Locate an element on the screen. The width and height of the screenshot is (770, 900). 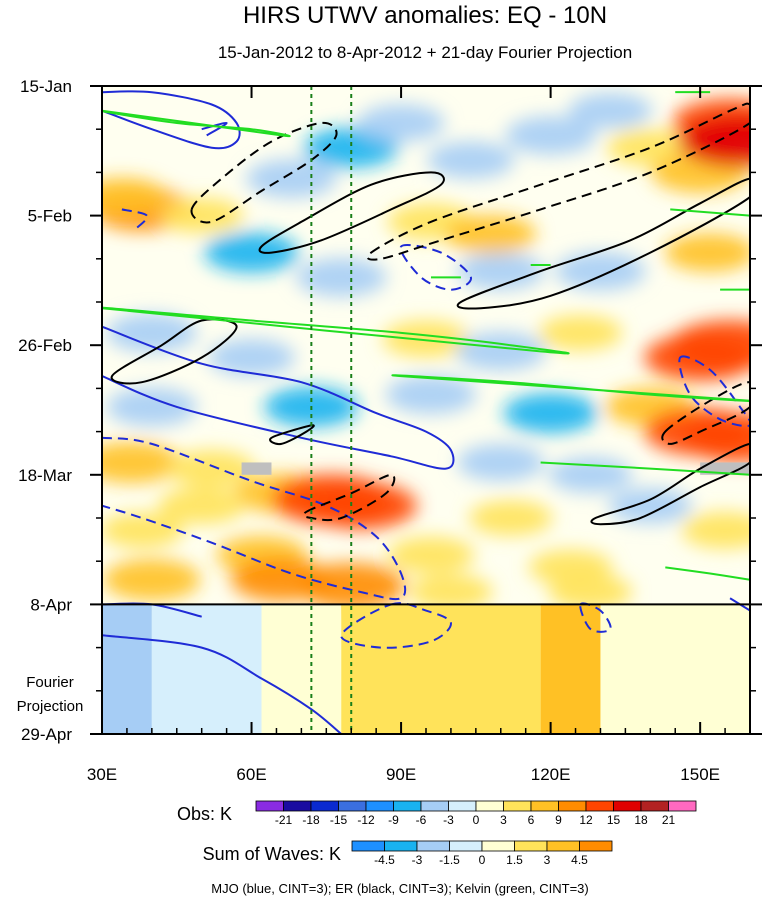
obs-colorbar-label-5: -6 is located at coordinates (421, 820).